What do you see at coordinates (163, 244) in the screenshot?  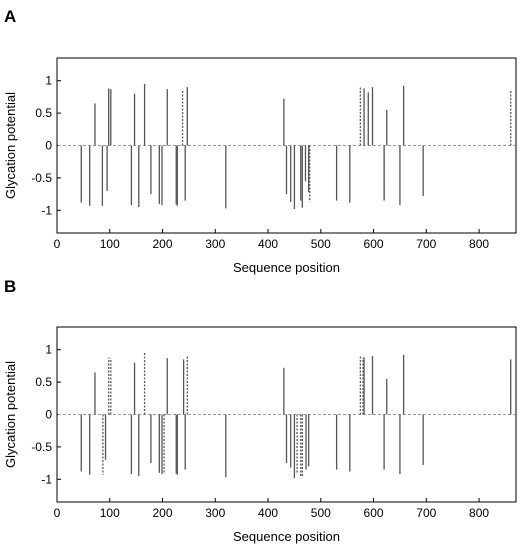 I see `panel-a-x-tick-label: 200` at bounding box center [163, 244].